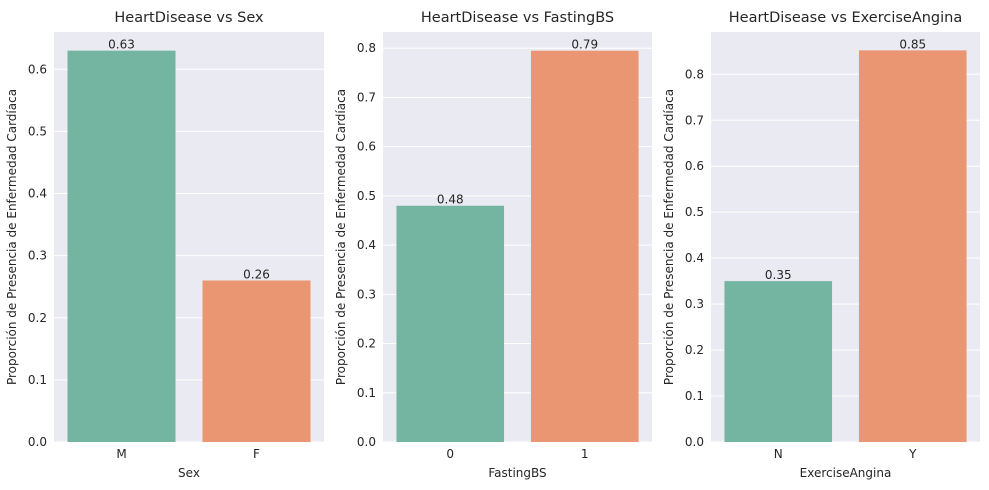 This screenshot has height=490, width=989. What do you see at coordinates (121, 454) in the screenshot?
I see `x-tick-label: M` at bounding box center [121, 454].